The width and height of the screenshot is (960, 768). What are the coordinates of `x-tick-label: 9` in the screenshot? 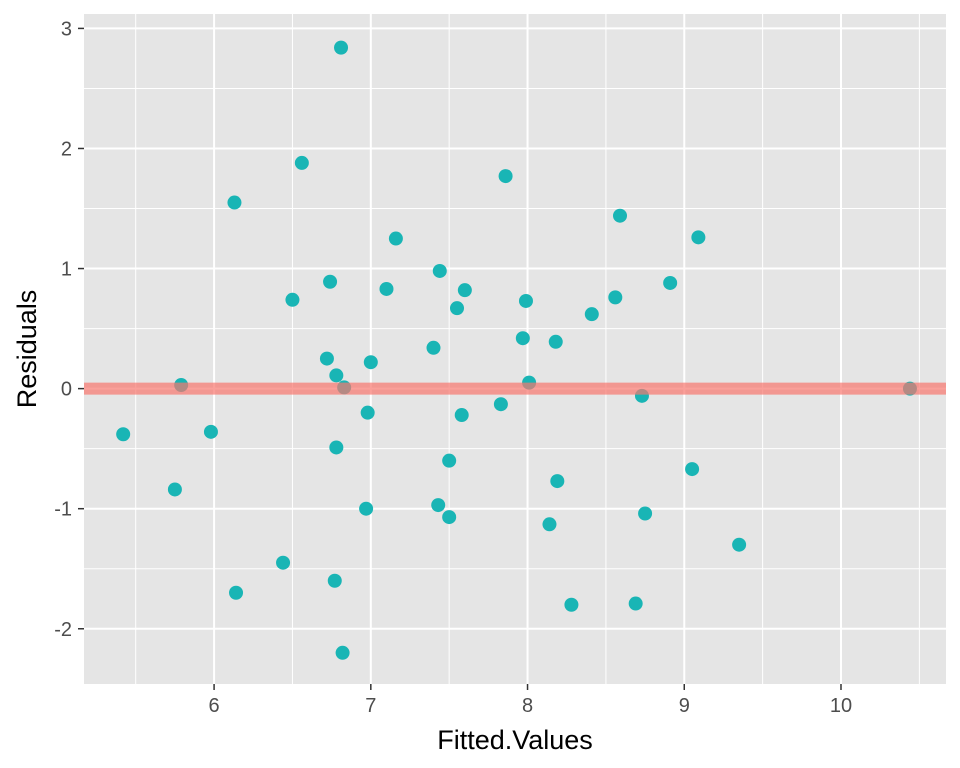 It's located at (684, 706).